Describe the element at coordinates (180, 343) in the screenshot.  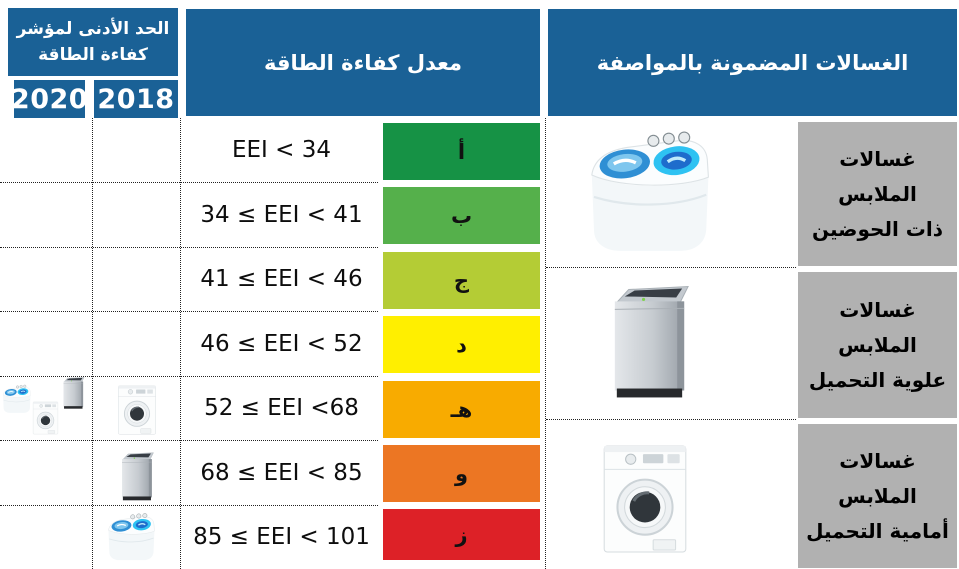
I see `divider-years-eei` at that location.